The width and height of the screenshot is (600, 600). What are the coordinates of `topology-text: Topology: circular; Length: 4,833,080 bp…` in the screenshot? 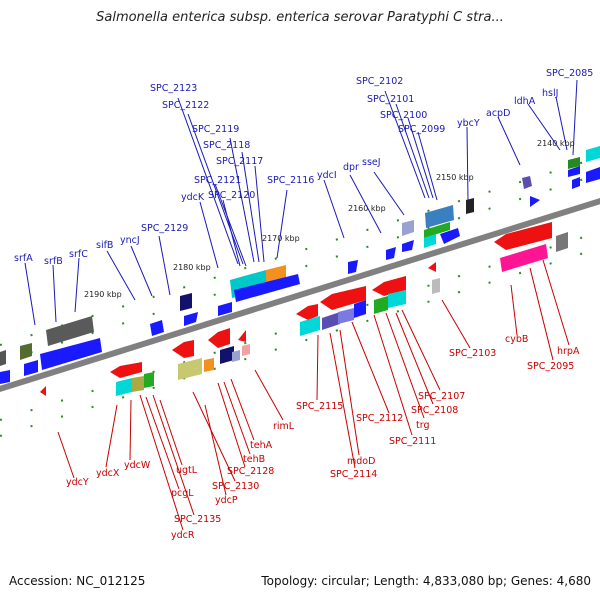 It's located at (426, 581).